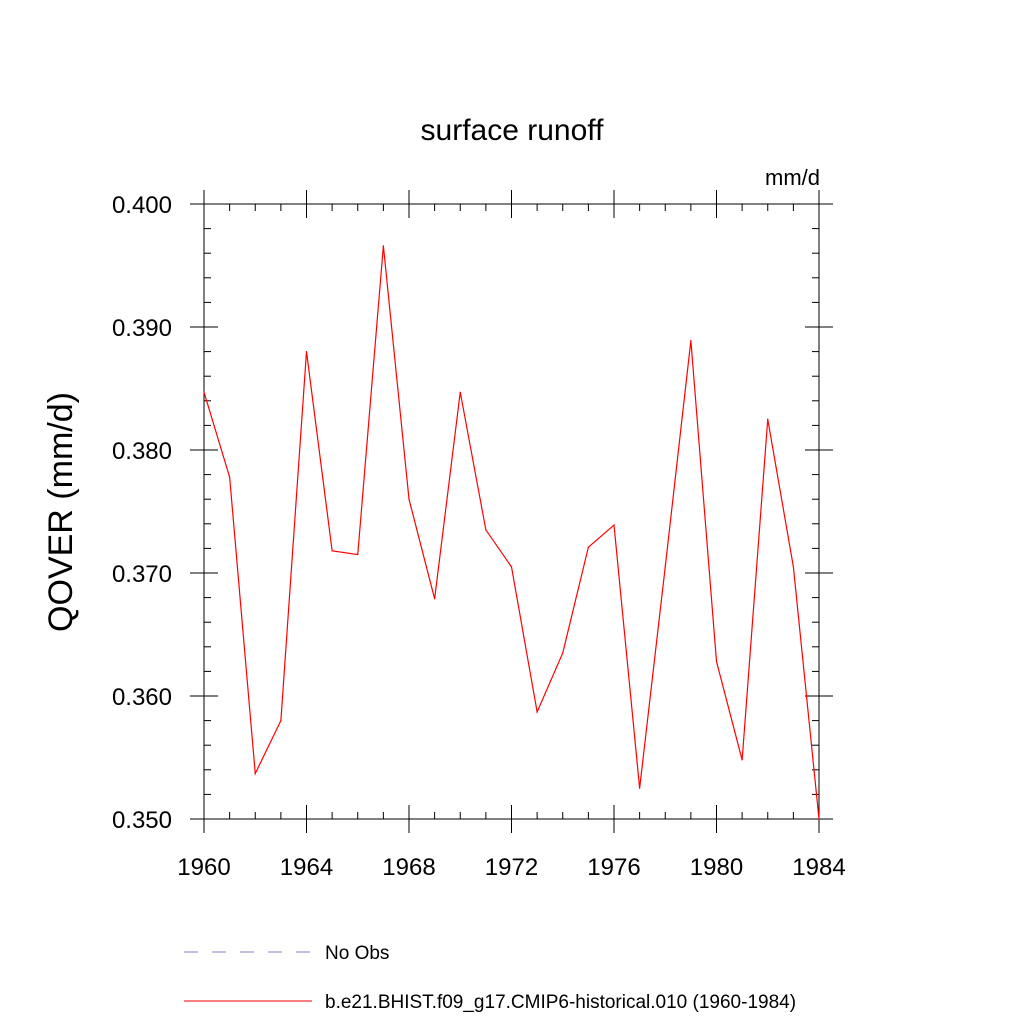 The width and height of the screenshot is (1024, 1024). I want to click on x-tick-labels: 1960 1964 1968 1972 1976 1980 1984, so click(511, 867).